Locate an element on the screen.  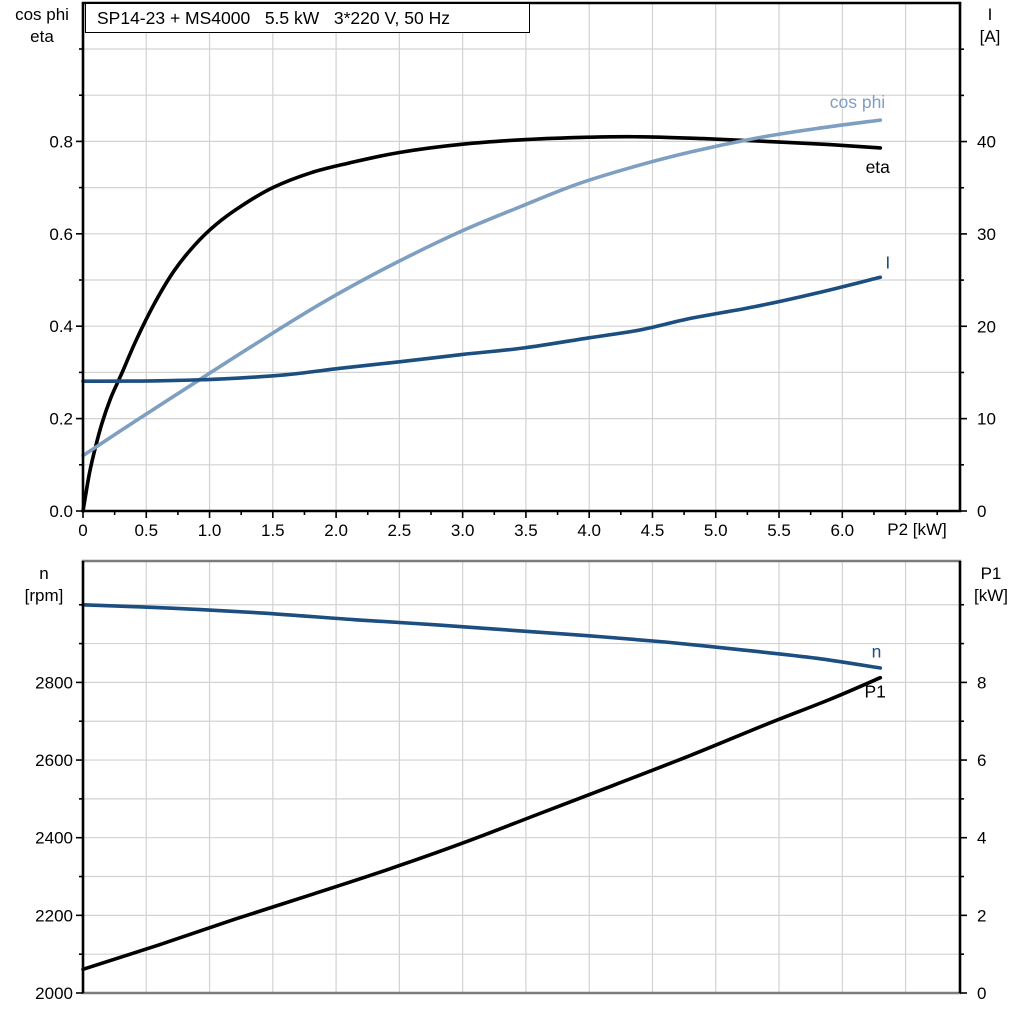
top-chart-x-tick-label: 5.0 is located at coordinates (716, 530).